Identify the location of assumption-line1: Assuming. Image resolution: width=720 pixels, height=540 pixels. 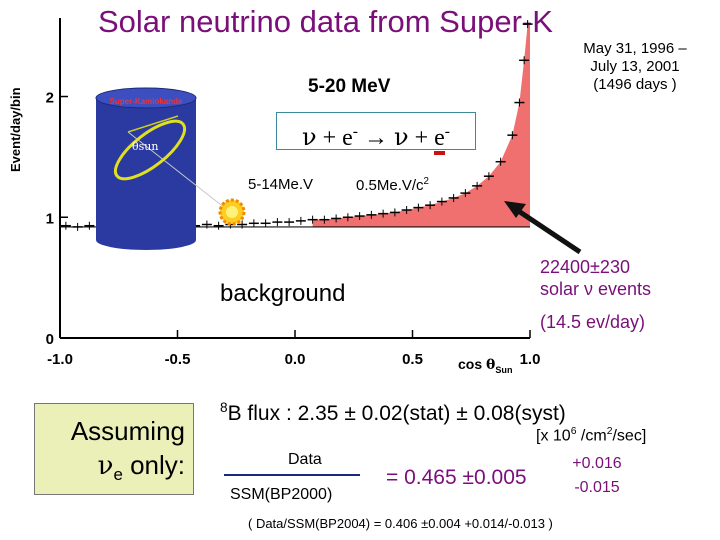
(127, 431).